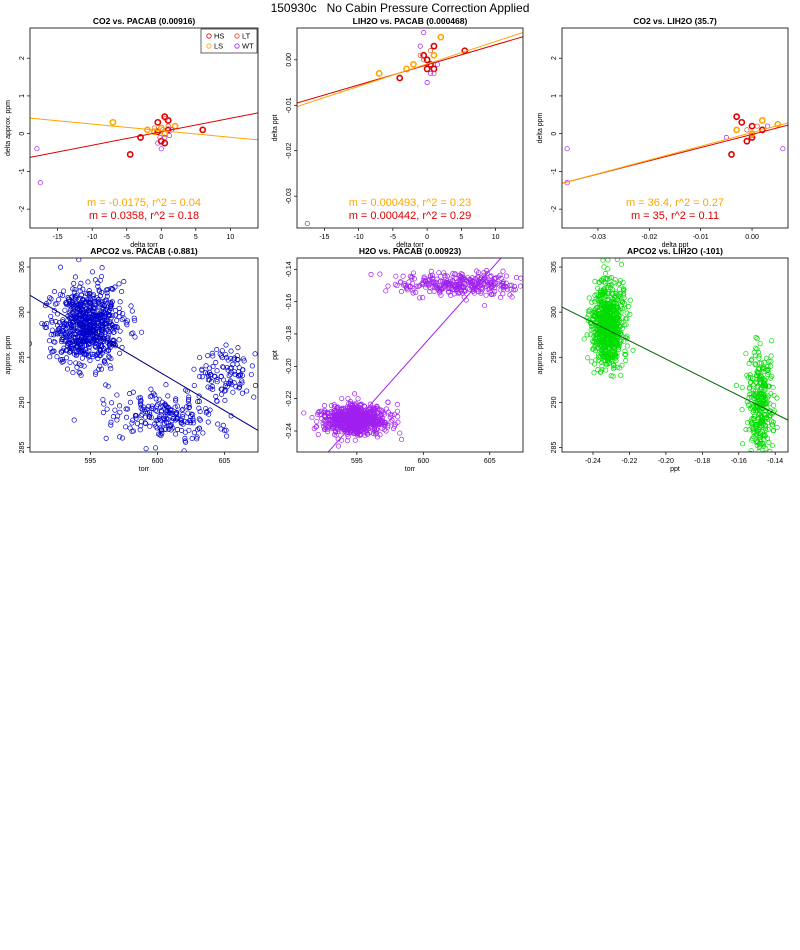 Image resolution: width=800 pixels, height=950 pixels. I want to click on y-tick-label: 285, so click(554, 448).